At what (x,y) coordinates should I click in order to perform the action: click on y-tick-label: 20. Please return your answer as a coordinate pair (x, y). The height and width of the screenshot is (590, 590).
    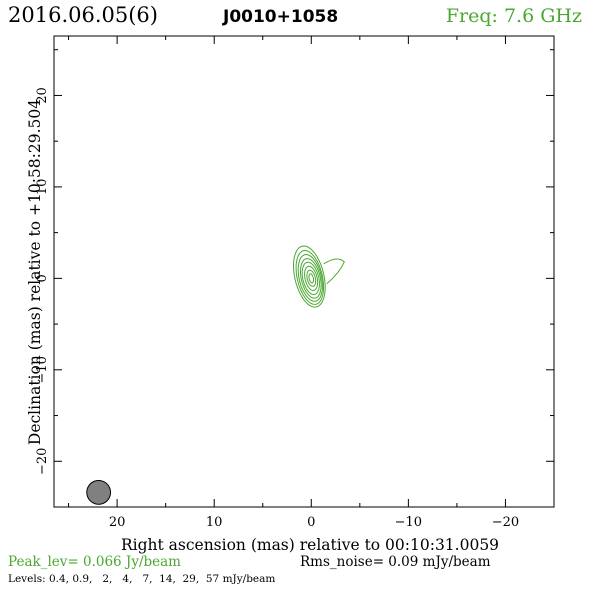
    Looking at the image, I should click on (42, 95).